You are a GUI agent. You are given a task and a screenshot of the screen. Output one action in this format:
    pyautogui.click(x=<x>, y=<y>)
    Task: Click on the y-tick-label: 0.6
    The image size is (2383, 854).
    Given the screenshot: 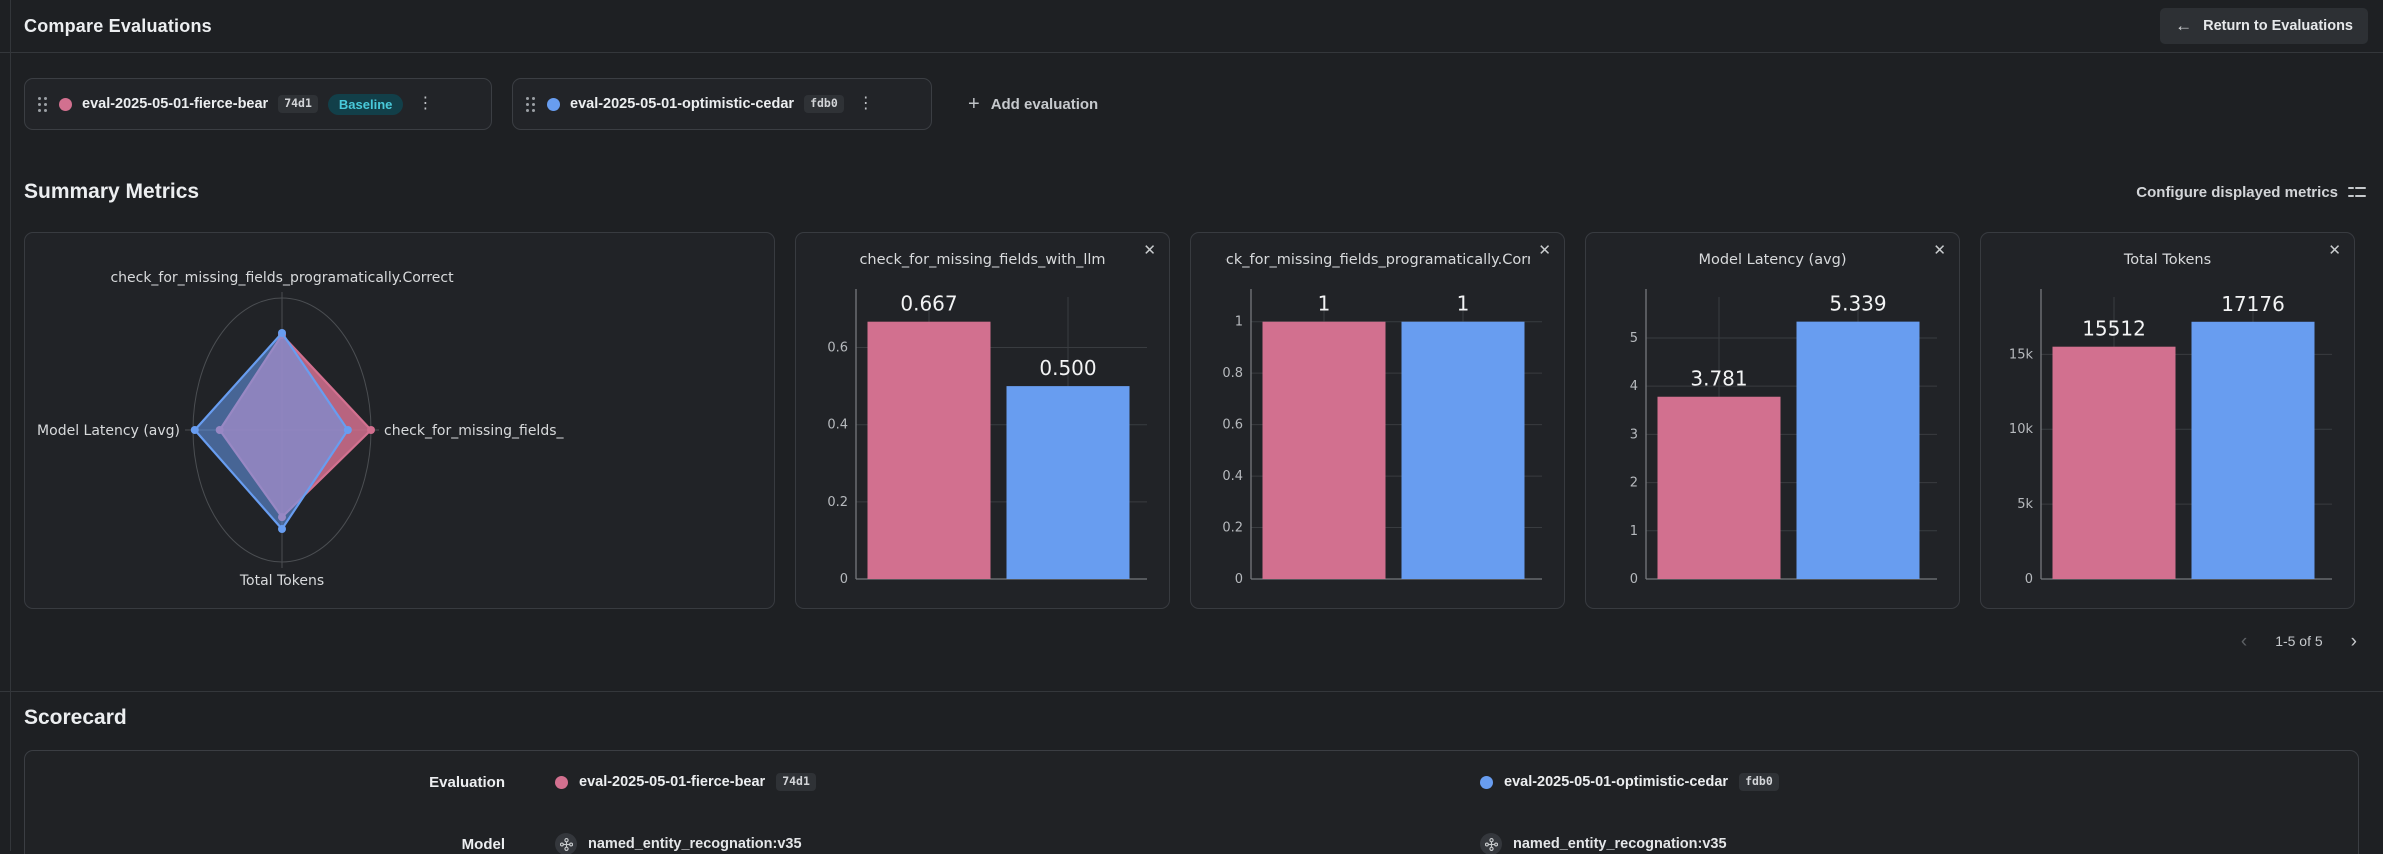 What is the action you would take?
    pyautogui.click(x=1232, y=425)
    